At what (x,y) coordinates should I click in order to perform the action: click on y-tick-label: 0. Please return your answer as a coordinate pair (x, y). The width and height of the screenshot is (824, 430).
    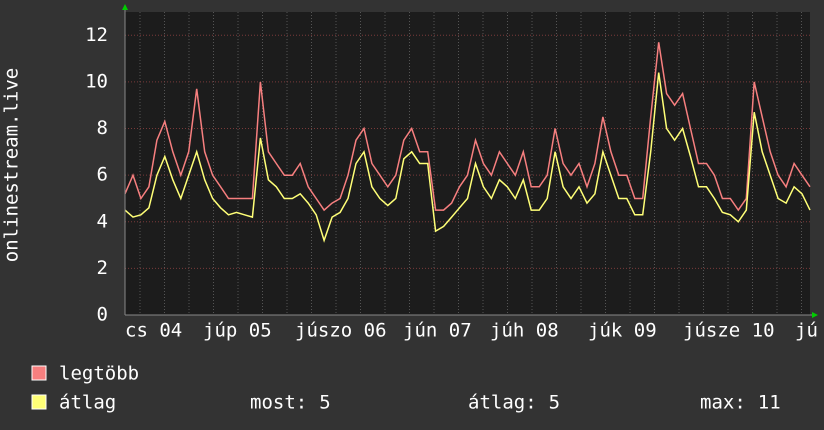
    Looking at the image, I should click on (102, 315).